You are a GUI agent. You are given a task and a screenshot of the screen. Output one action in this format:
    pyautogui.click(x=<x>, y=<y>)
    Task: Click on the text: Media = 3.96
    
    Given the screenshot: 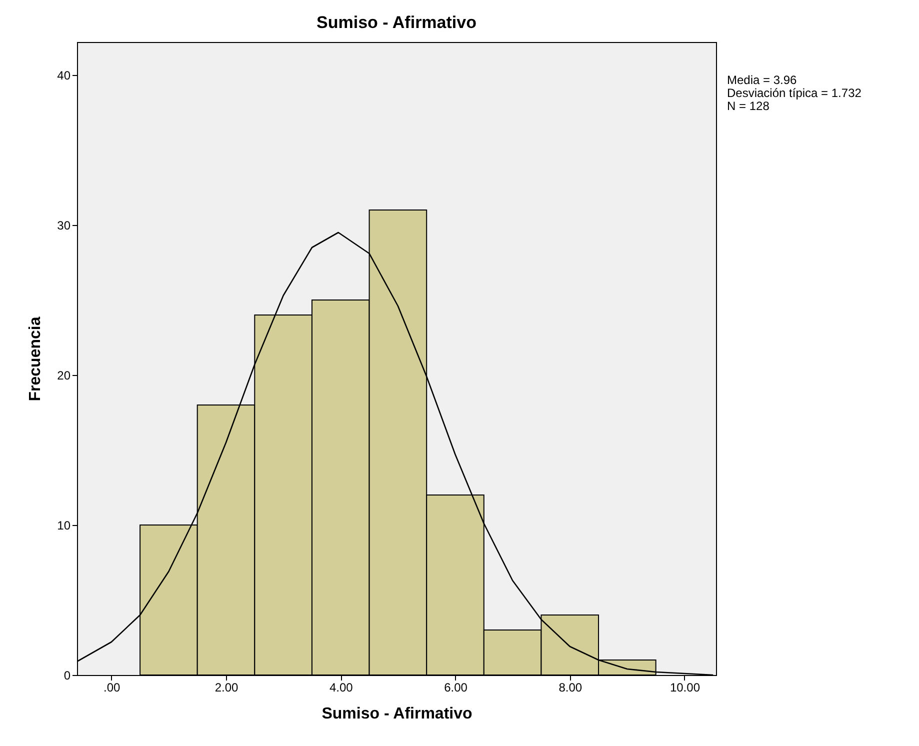 What is the action you would take?
    pyautogui.click(x=762, y=80)
    